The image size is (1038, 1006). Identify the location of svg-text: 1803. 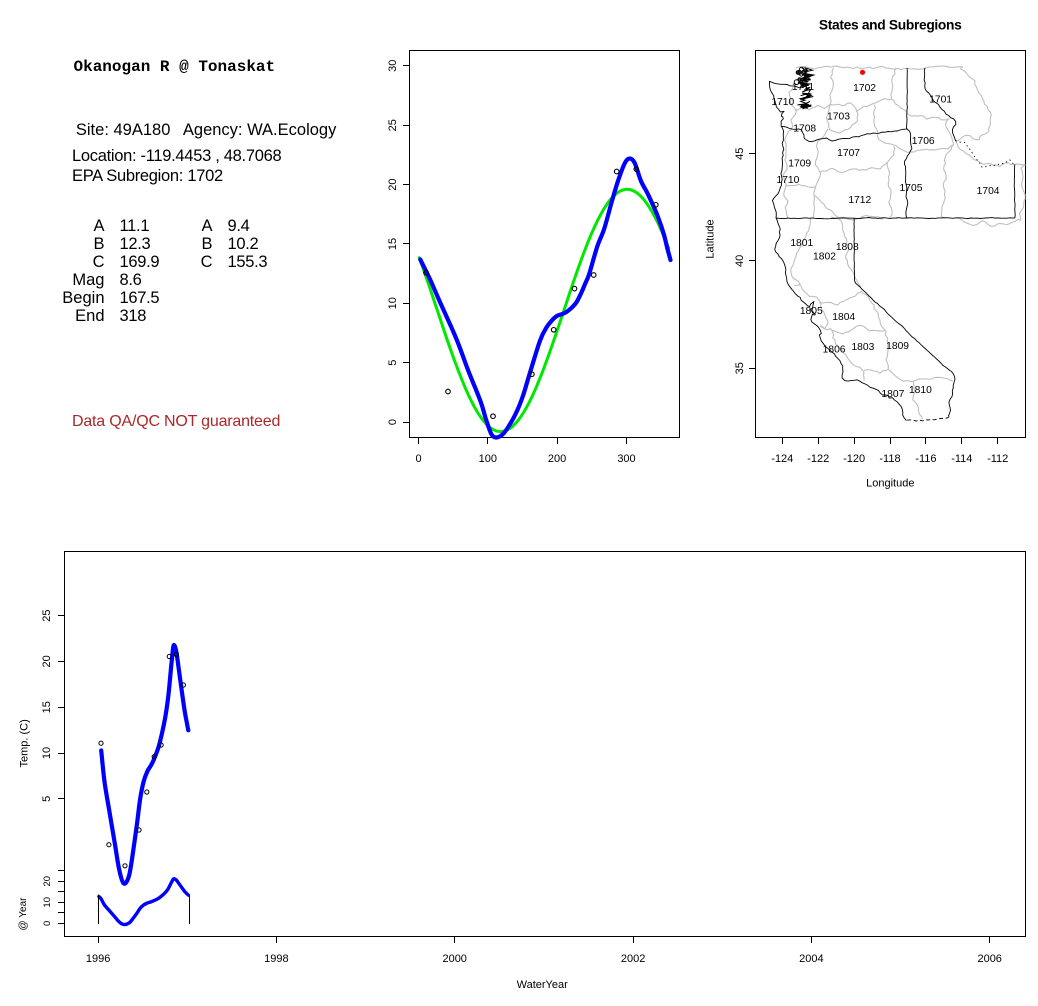
(862, 347).